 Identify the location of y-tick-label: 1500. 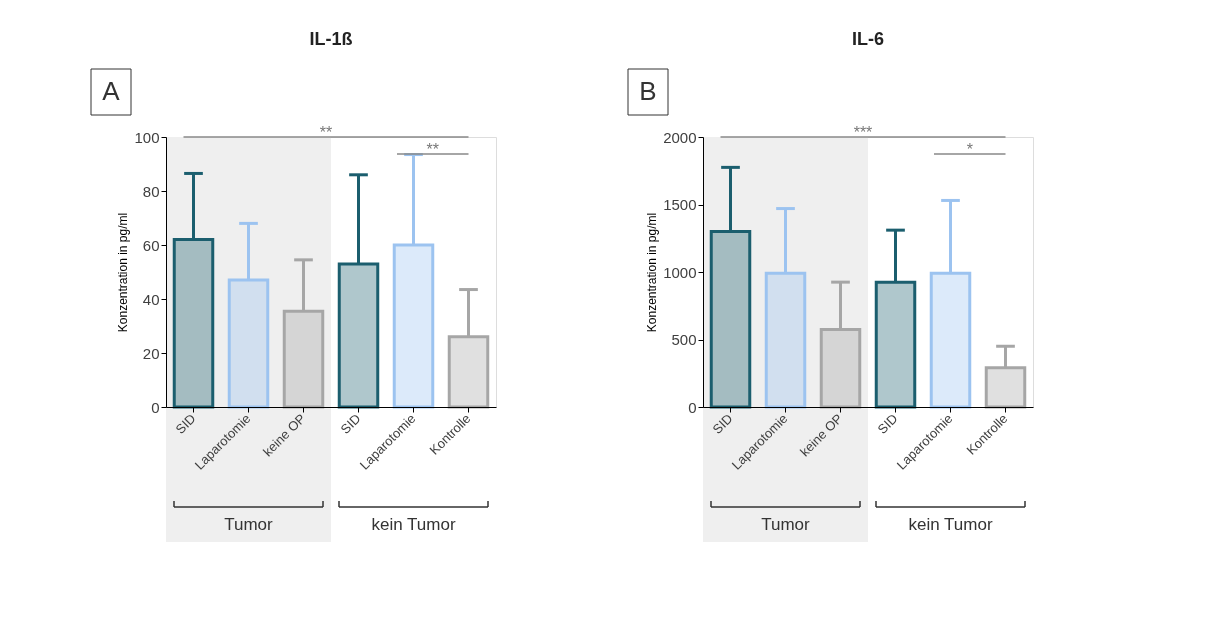
(680, 204).